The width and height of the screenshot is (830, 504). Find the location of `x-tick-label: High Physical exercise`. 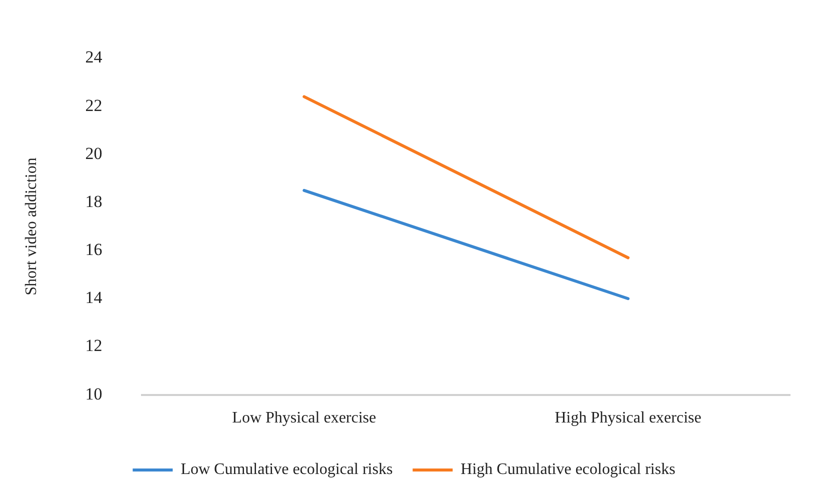

x-tick-label: High Physical exercise is located at coordinates (628, 418).